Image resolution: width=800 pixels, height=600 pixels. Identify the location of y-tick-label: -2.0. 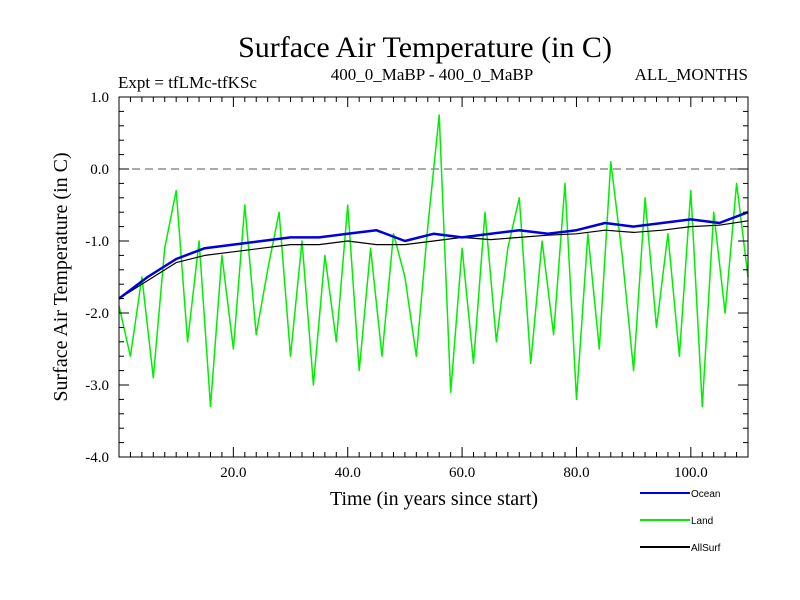
(97, 314).